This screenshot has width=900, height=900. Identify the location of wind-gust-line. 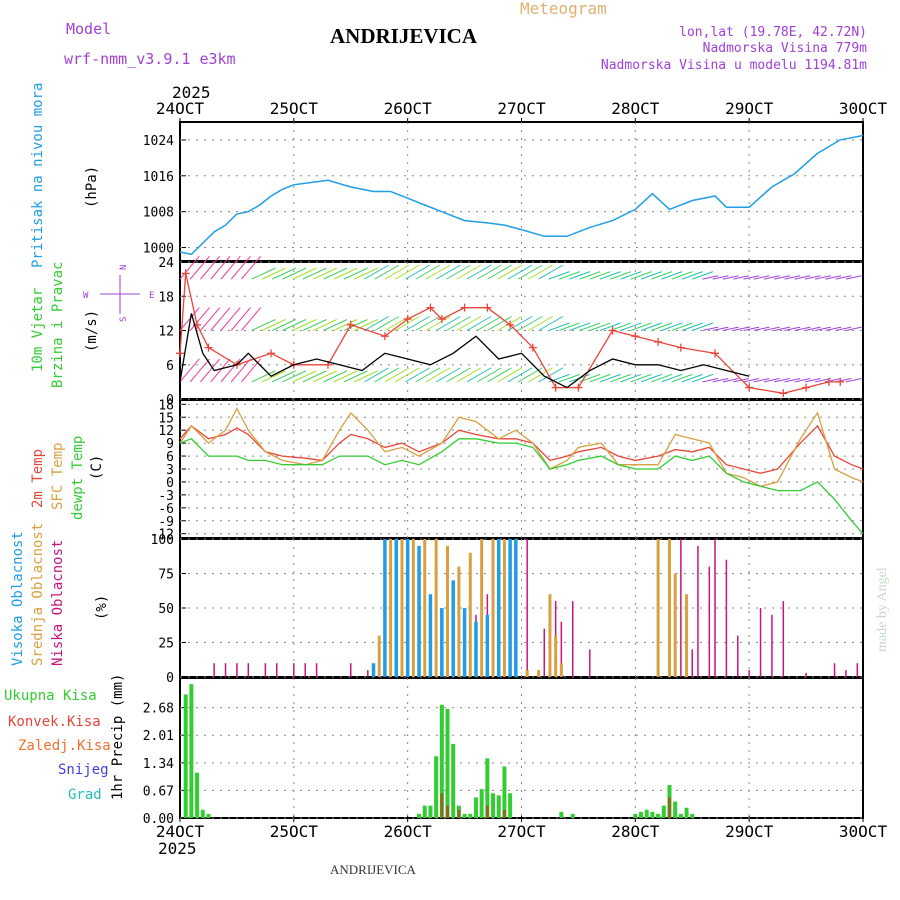
(510, 333).